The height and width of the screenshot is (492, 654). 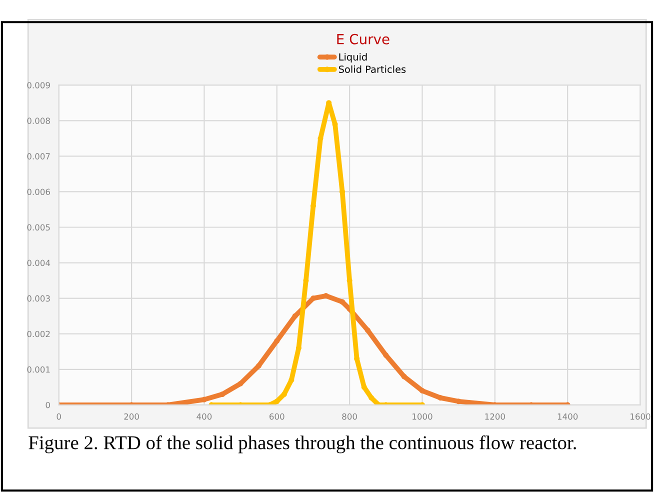 I want to click on y-tick-label: 0.008, so click(x=38, y=121).